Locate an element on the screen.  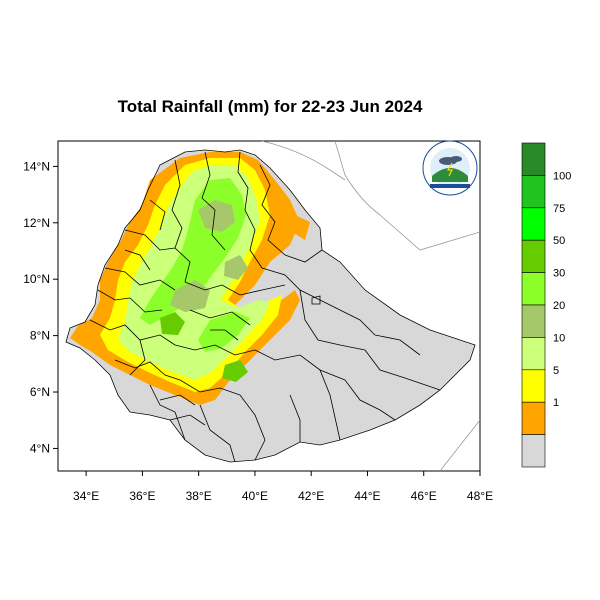
map-title: Total Rainfall (mm) for 22-23 Jun 2024 is located at coordinates (270, 106).